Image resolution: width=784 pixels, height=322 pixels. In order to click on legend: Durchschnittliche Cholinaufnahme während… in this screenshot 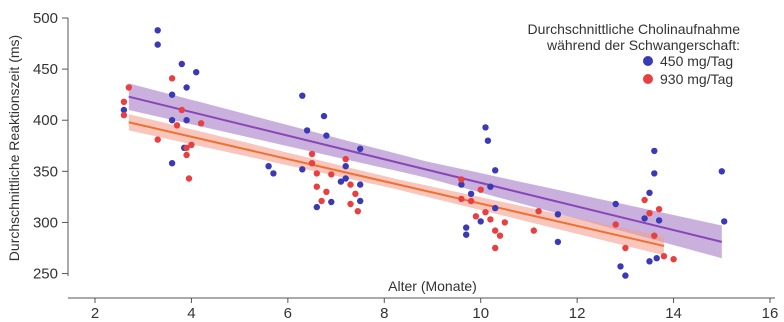, I will do `click(634, 54)`.